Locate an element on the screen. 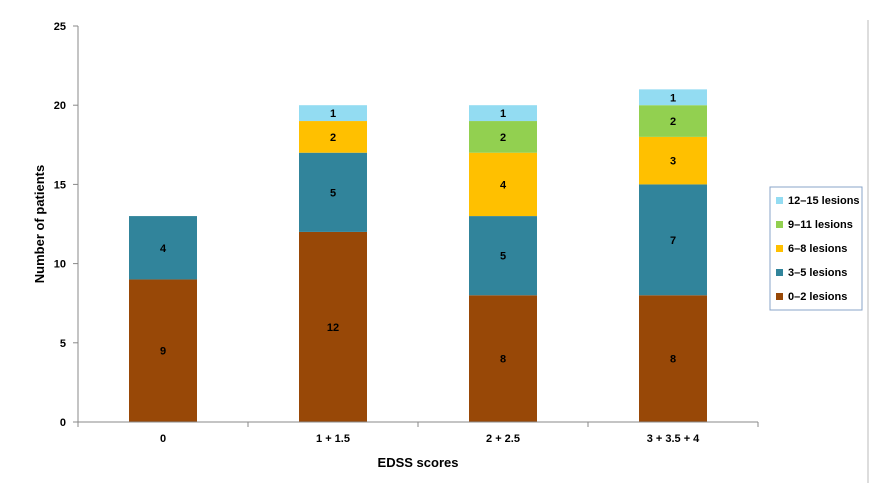 This screenshot has width=869, height=488. x-axis-title: EDSS scores is located at coordinates (418, 462).